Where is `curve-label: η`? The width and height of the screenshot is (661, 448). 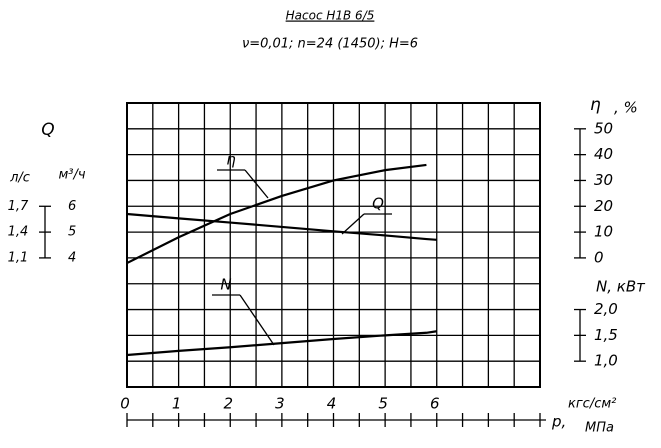
curve-label: η is located at coordinates (231, 160).